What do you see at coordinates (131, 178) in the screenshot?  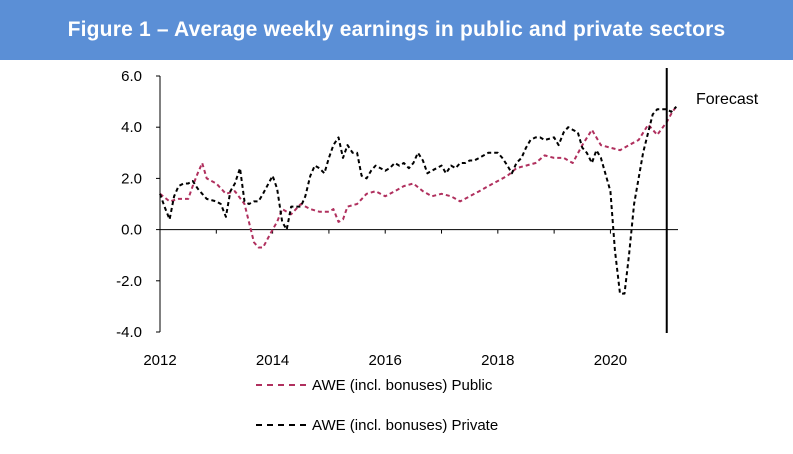 I see `y-tick-label: 2.0` at bounding box center [131, 178].